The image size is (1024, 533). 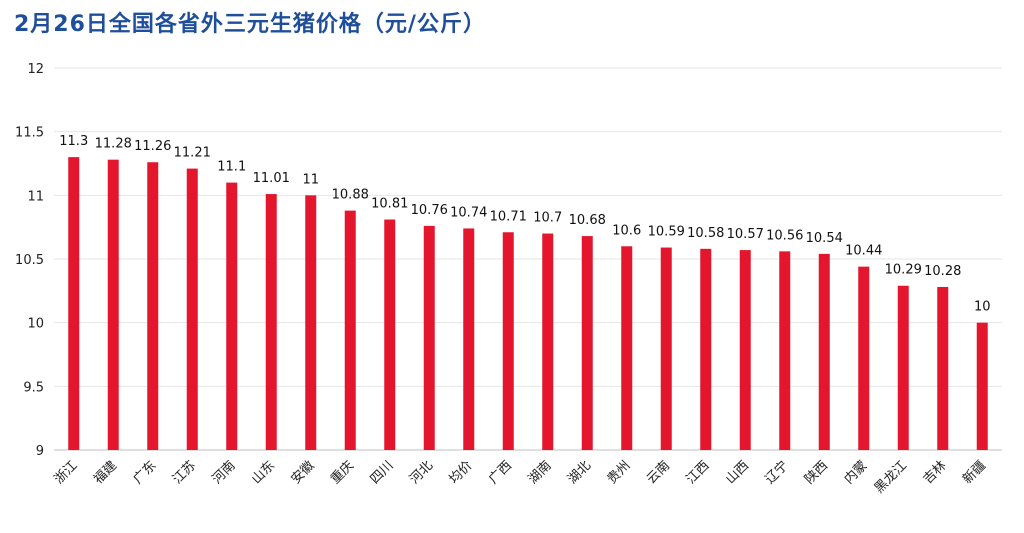 What do you see at coordinates (935, 472) in the screenshot?
I see `x-tick-label: 吉林` at bounding box center [935, 472].